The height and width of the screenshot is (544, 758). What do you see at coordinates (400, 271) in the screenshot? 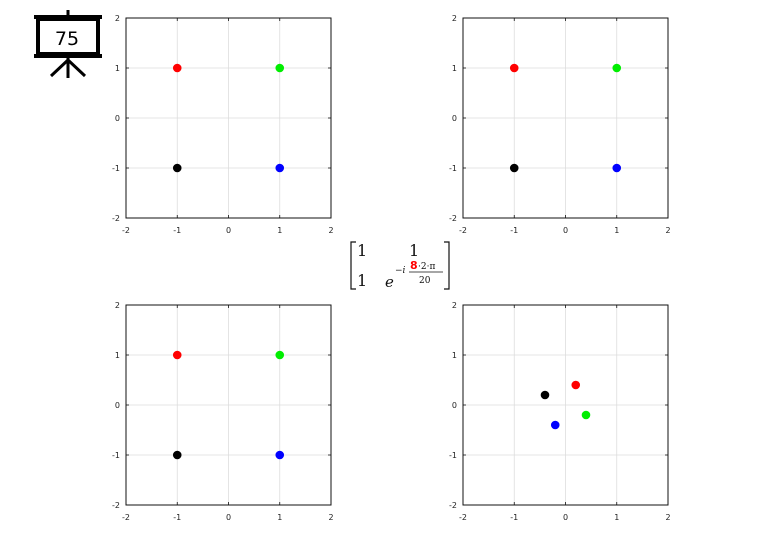
I see `matrix-exp-sign: −i` at bounding box center [400, 271].